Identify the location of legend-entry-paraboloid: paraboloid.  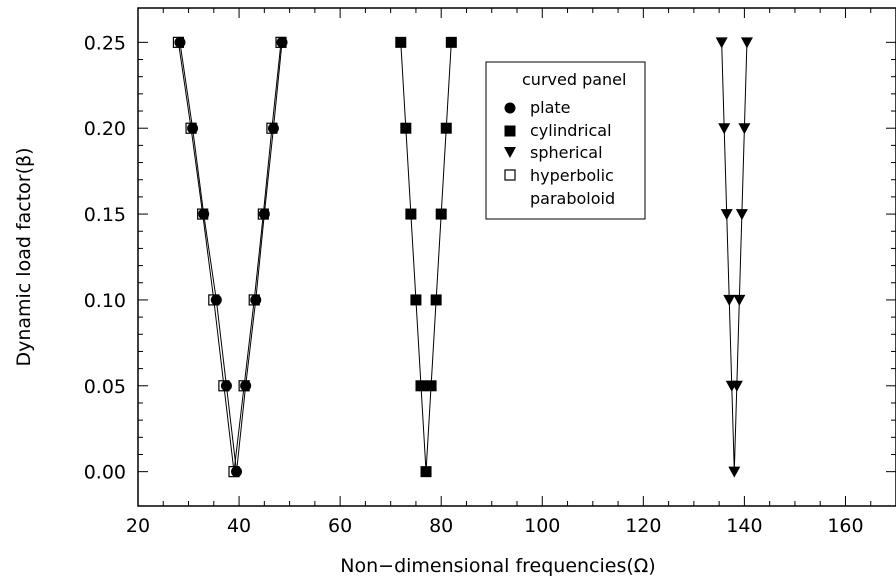
(572, 198).